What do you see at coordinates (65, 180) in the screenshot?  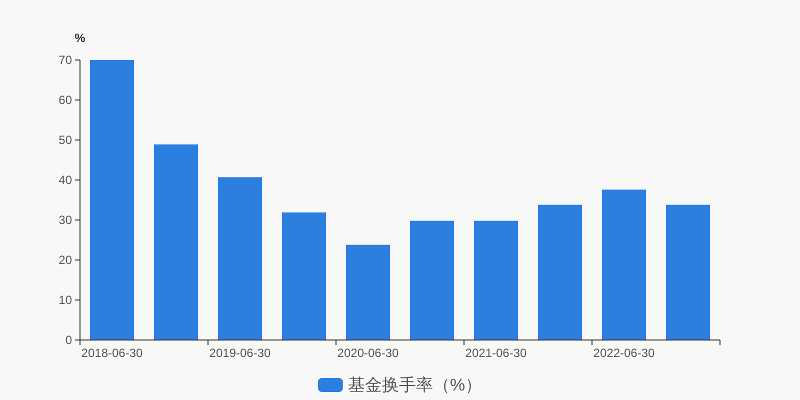 I see `y-tick-label: 40` at bounding box center [65, 180].